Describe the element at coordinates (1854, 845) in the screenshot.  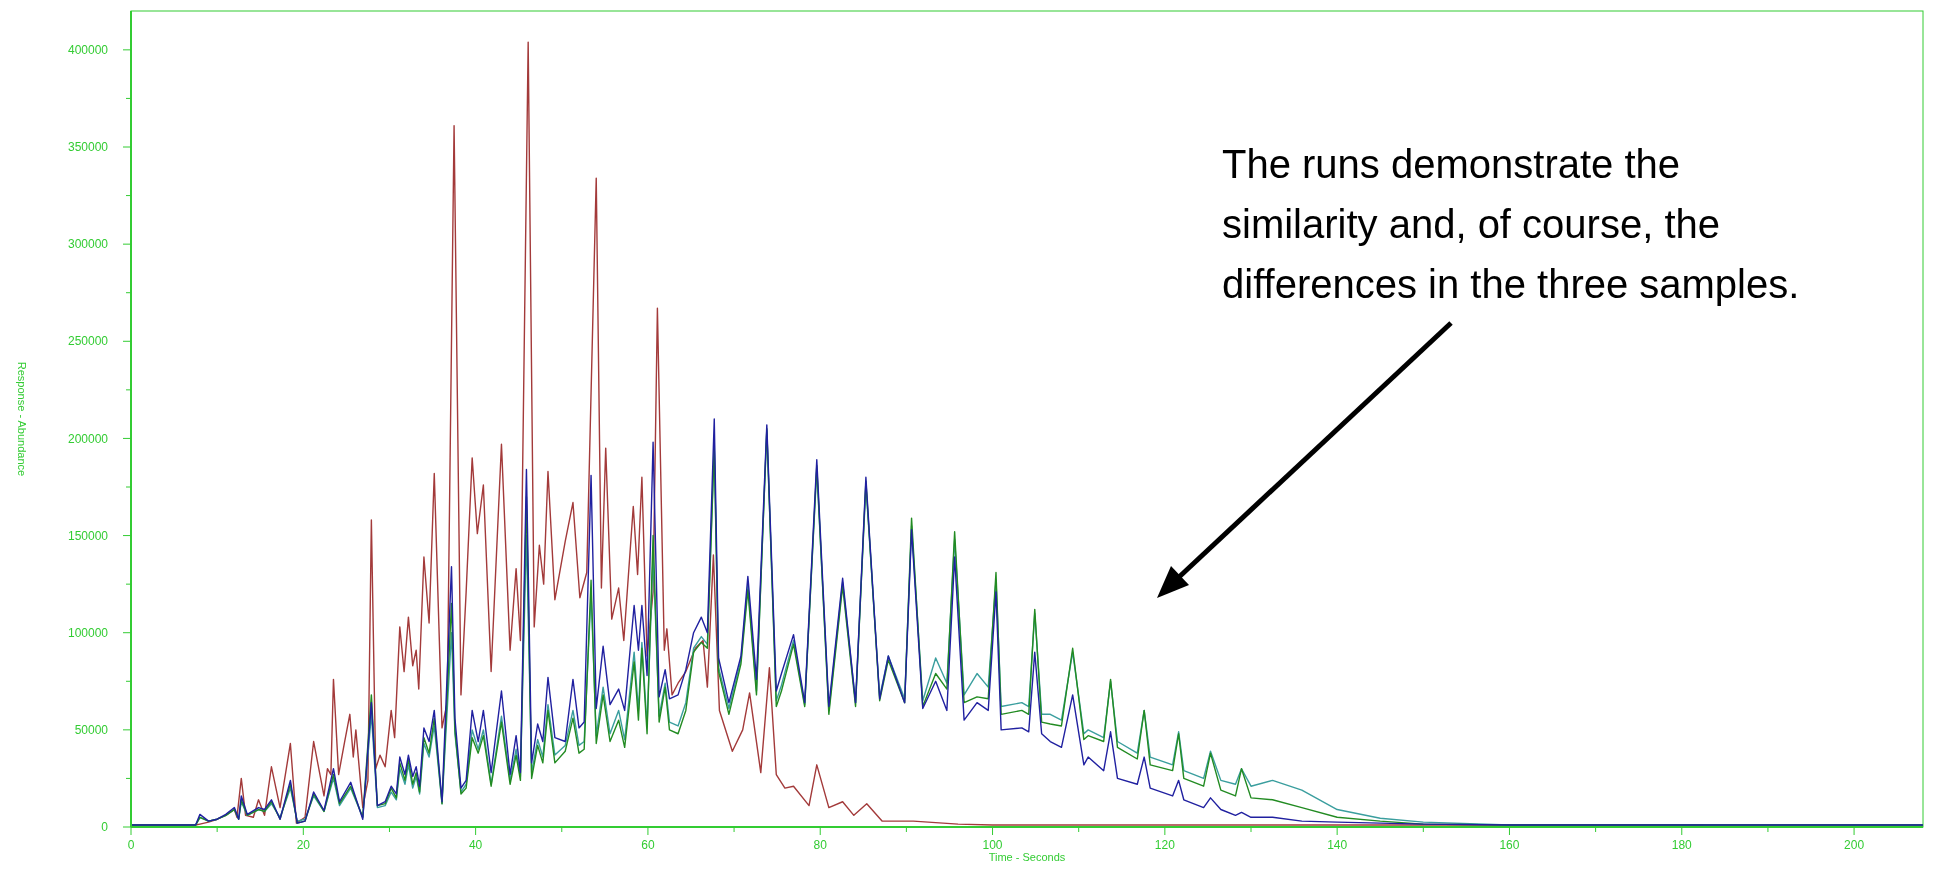
I see `x-tick-label: 200` at that location.